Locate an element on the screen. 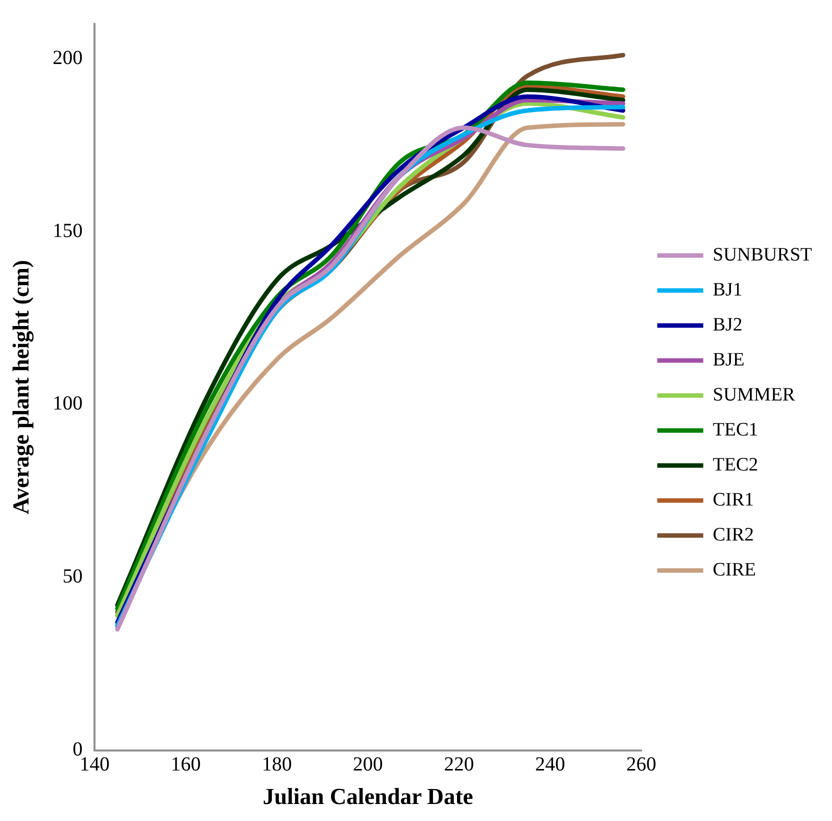 The image size is (832, 821). y-tick-label: 150 is located at coordinates (67, 231).